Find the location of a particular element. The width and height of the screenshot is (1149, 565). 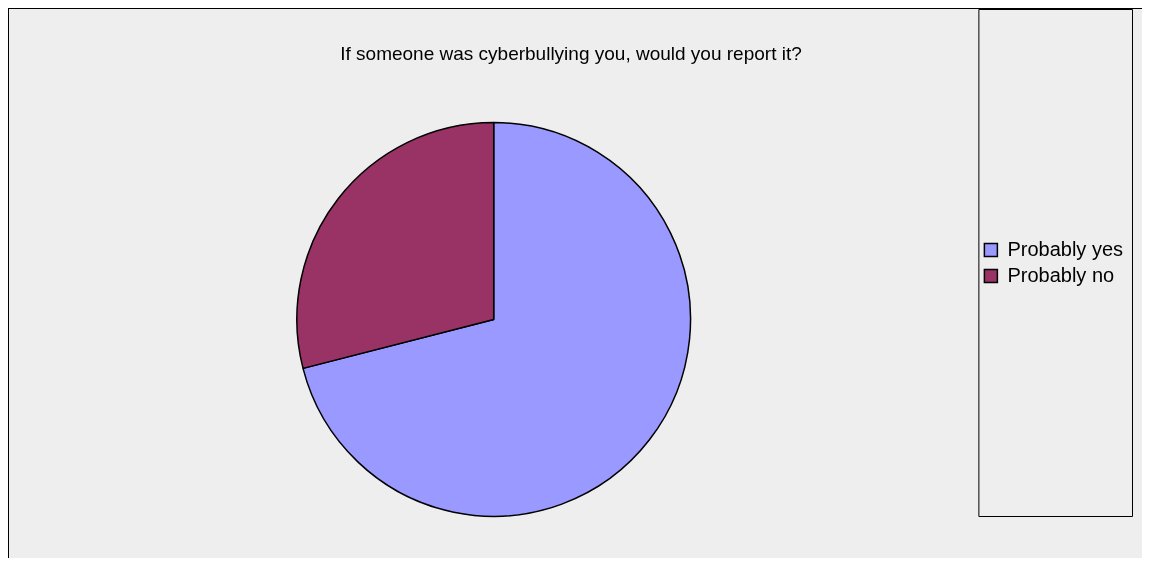

chart-title: If someone was cyberbullying you, would you report it? is located at coordinates (571, 53).